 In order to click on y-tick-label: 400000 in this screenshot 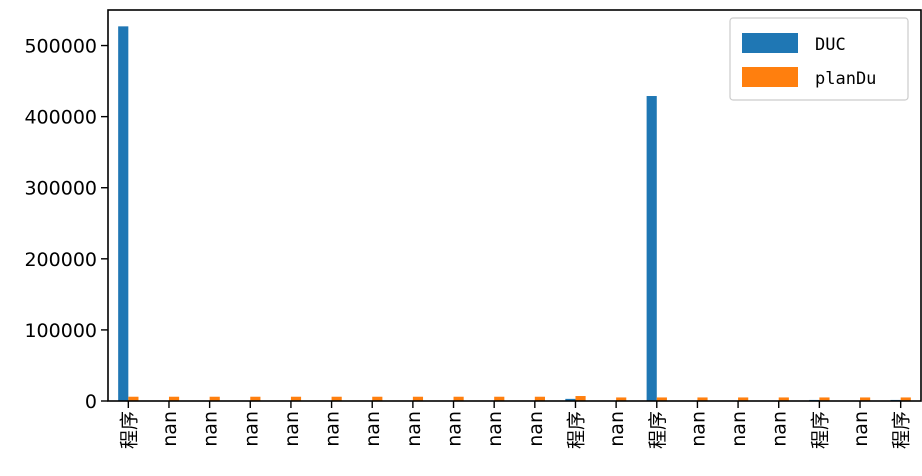, I will do `click(60, 118)`.